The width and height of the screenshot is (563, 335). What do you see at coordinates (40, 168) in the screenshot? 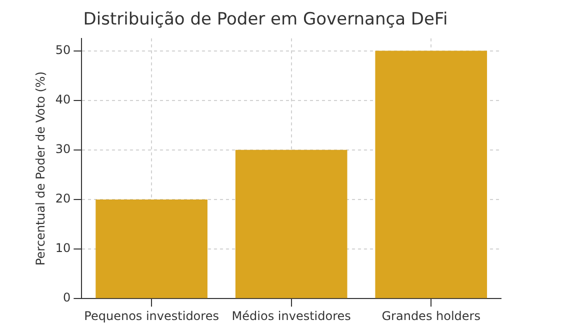
I see `y-axis-title: Percentual de Poder de Voto (%)` at bounding box center [40, 168].